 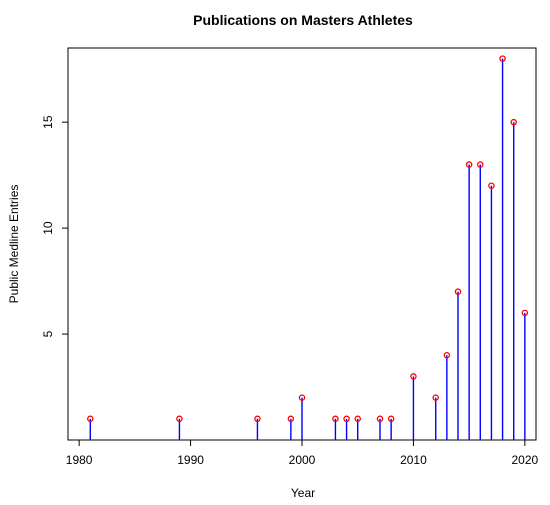 I want to click on data-point-1999, so click(x=291, y=419).